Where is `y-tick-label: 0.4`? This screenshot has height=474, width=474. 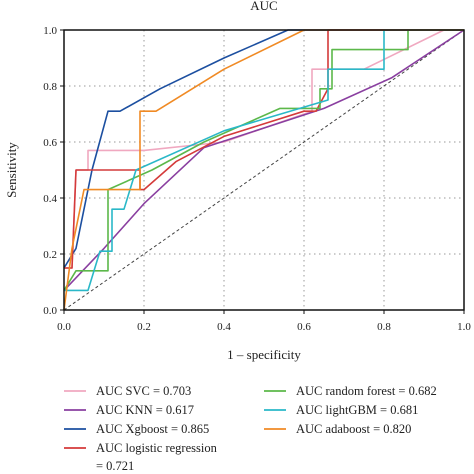 y-tick-label: 0.4 is located at coordinates (50, 199).